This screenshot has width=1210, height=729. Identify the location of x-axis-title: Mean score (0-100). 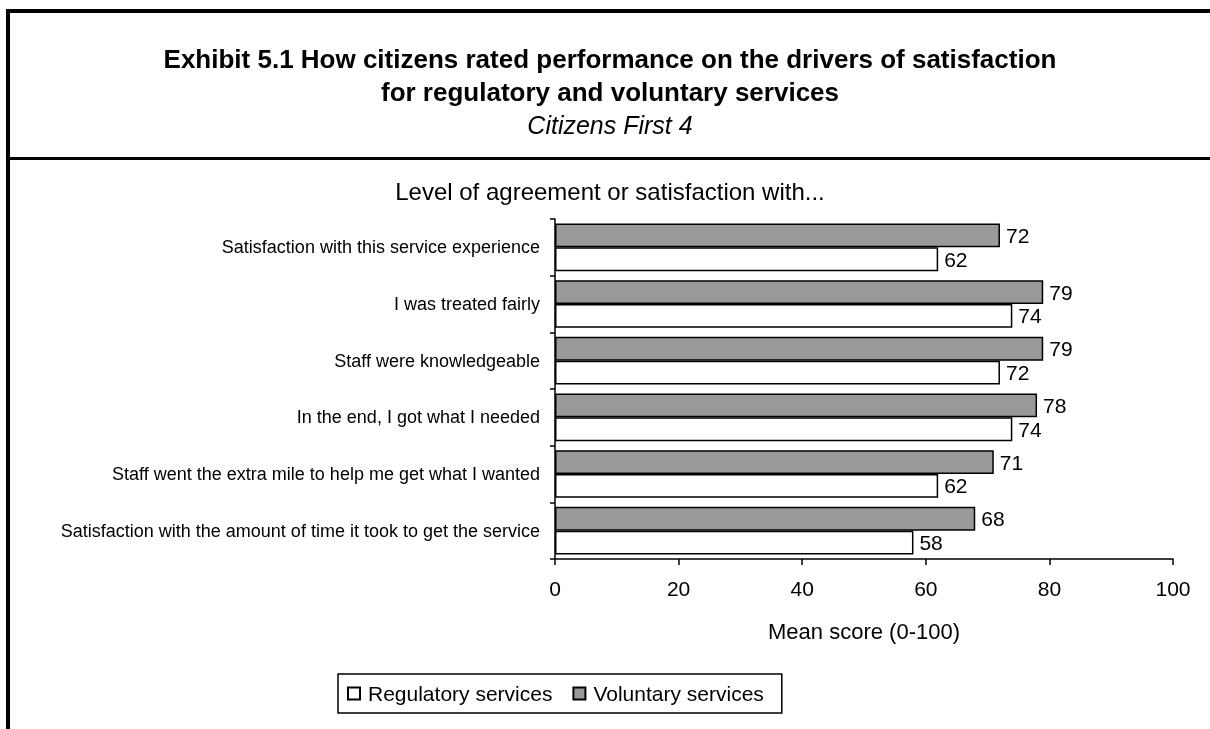
(864, 631).